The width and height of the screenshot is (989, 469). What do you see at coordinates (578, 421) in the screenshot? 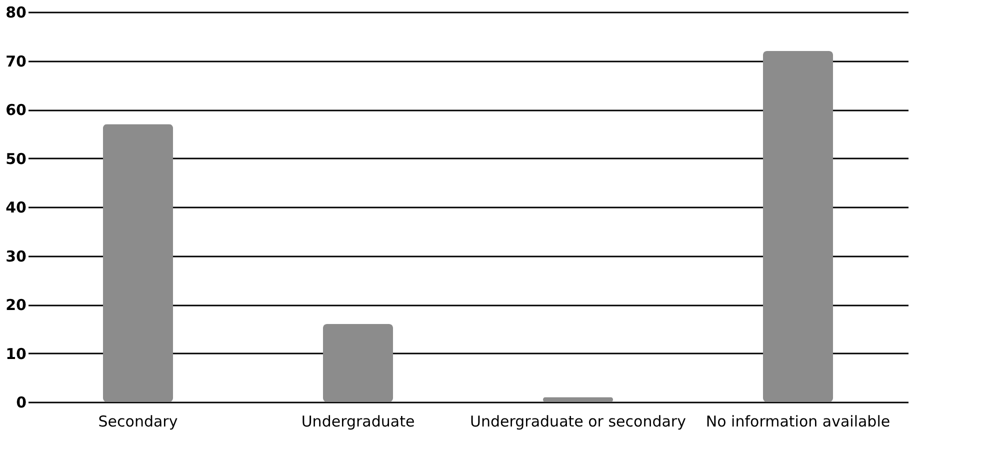
I see `x-tick-label: Undergraduate or secondary` at bounding box center [578, 421].